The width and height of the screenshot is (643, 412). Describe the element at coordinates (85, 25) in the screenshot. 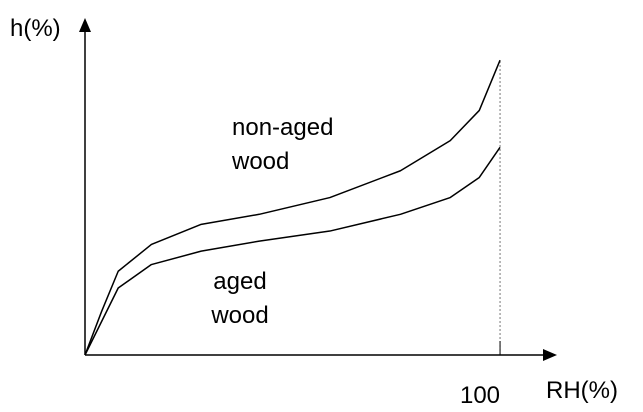

I see `y-axis-arrow` at that location.